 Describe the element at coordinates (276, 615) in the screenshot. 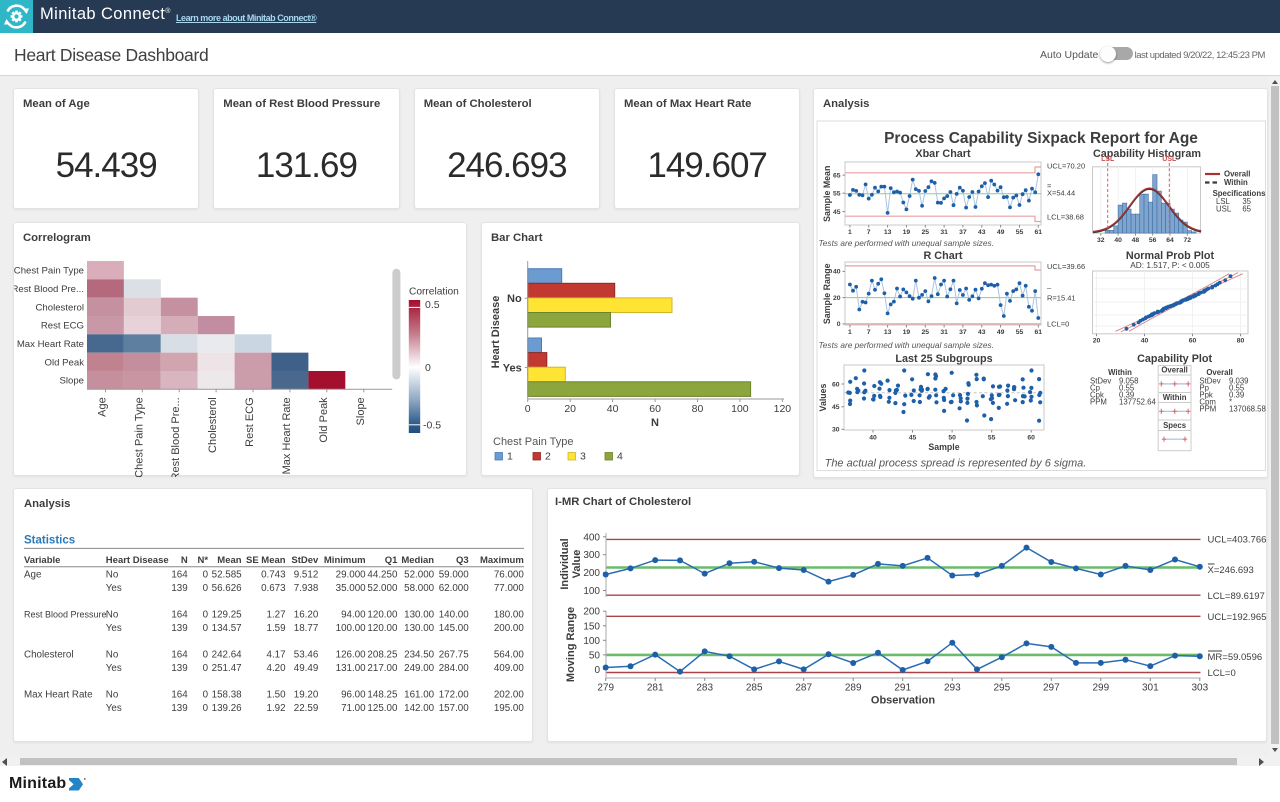

I see `svg-text: 1.27` at that location.